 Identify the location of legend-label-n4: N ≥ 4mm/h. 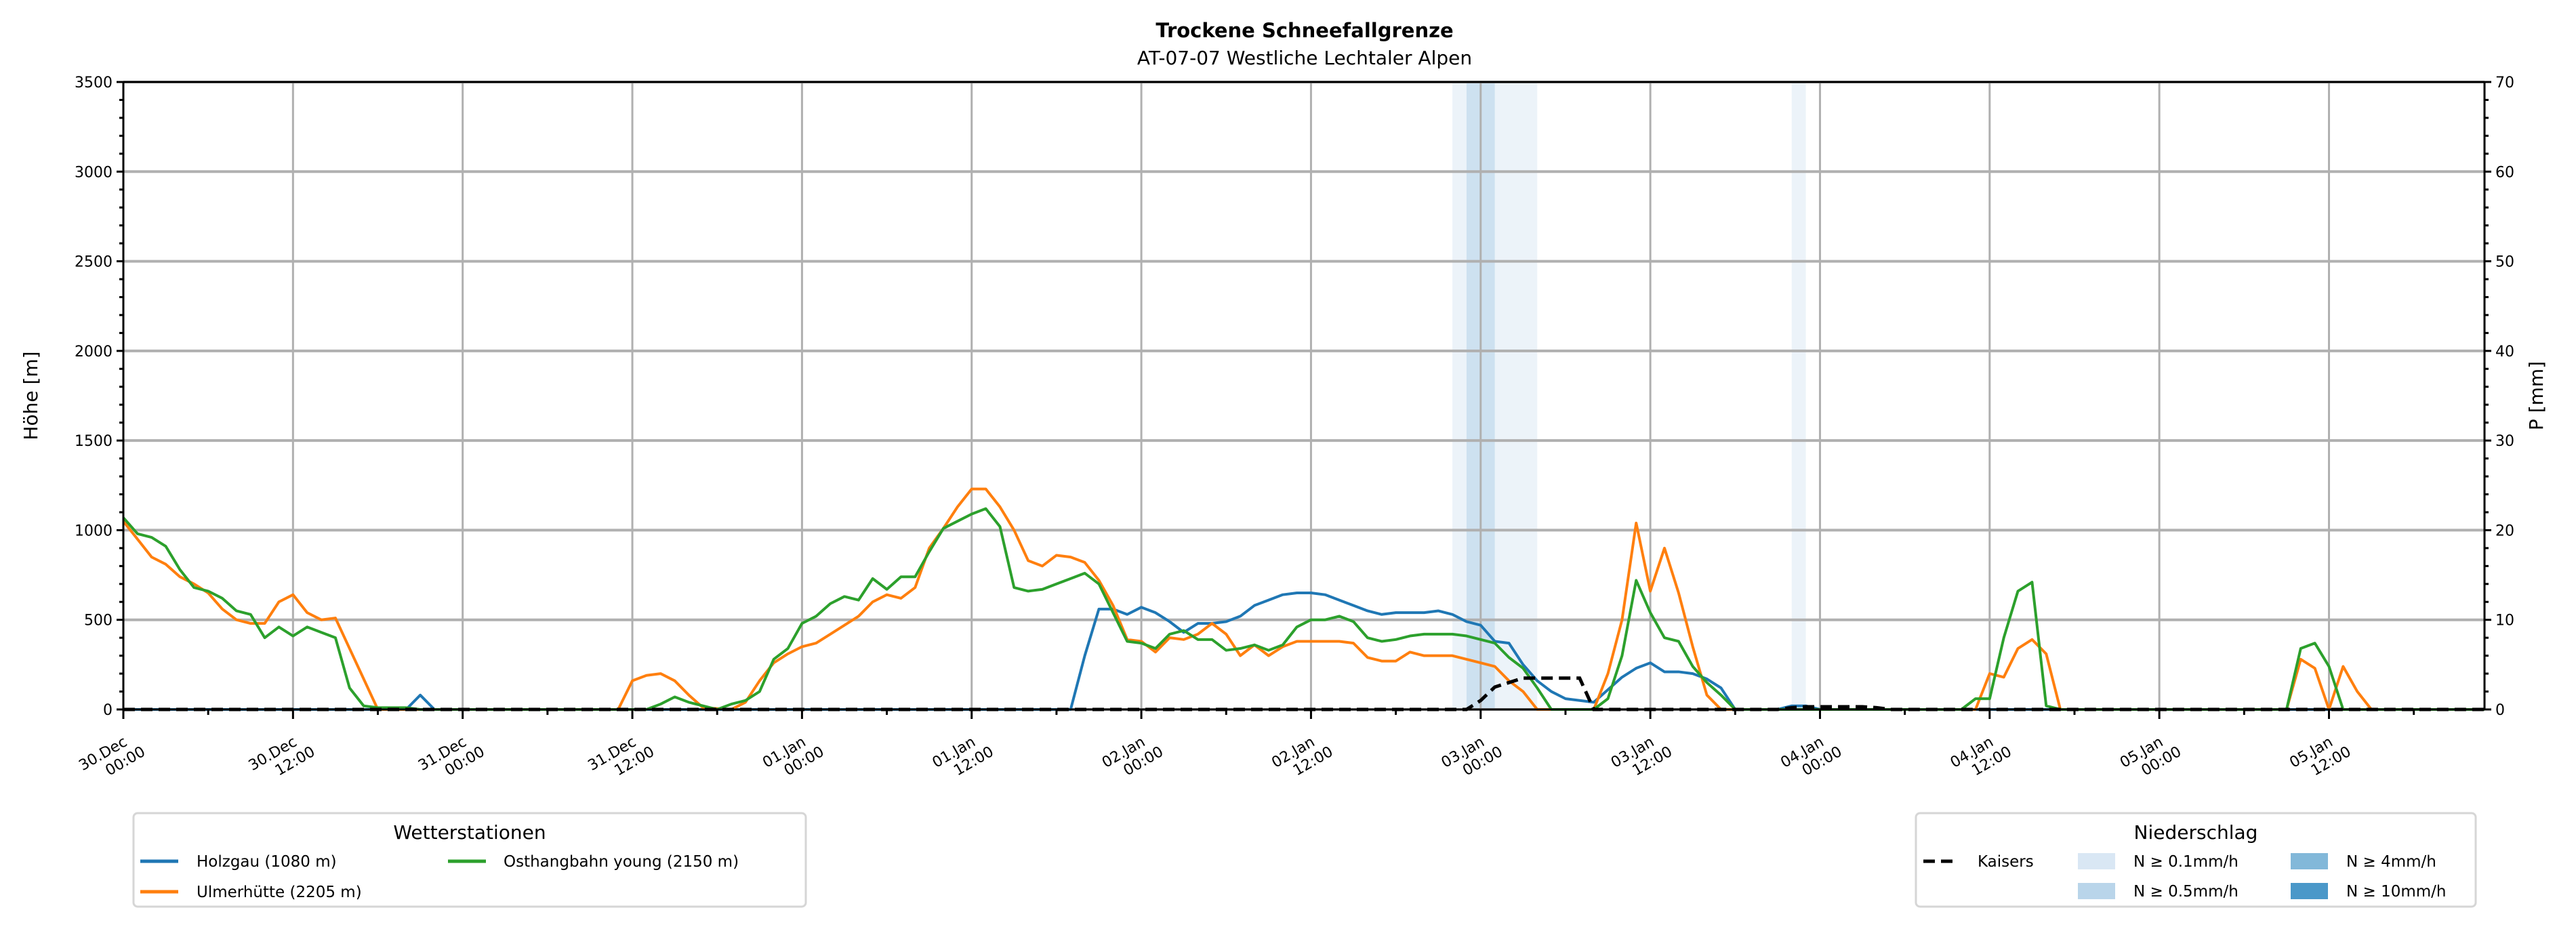
(2391, 862).